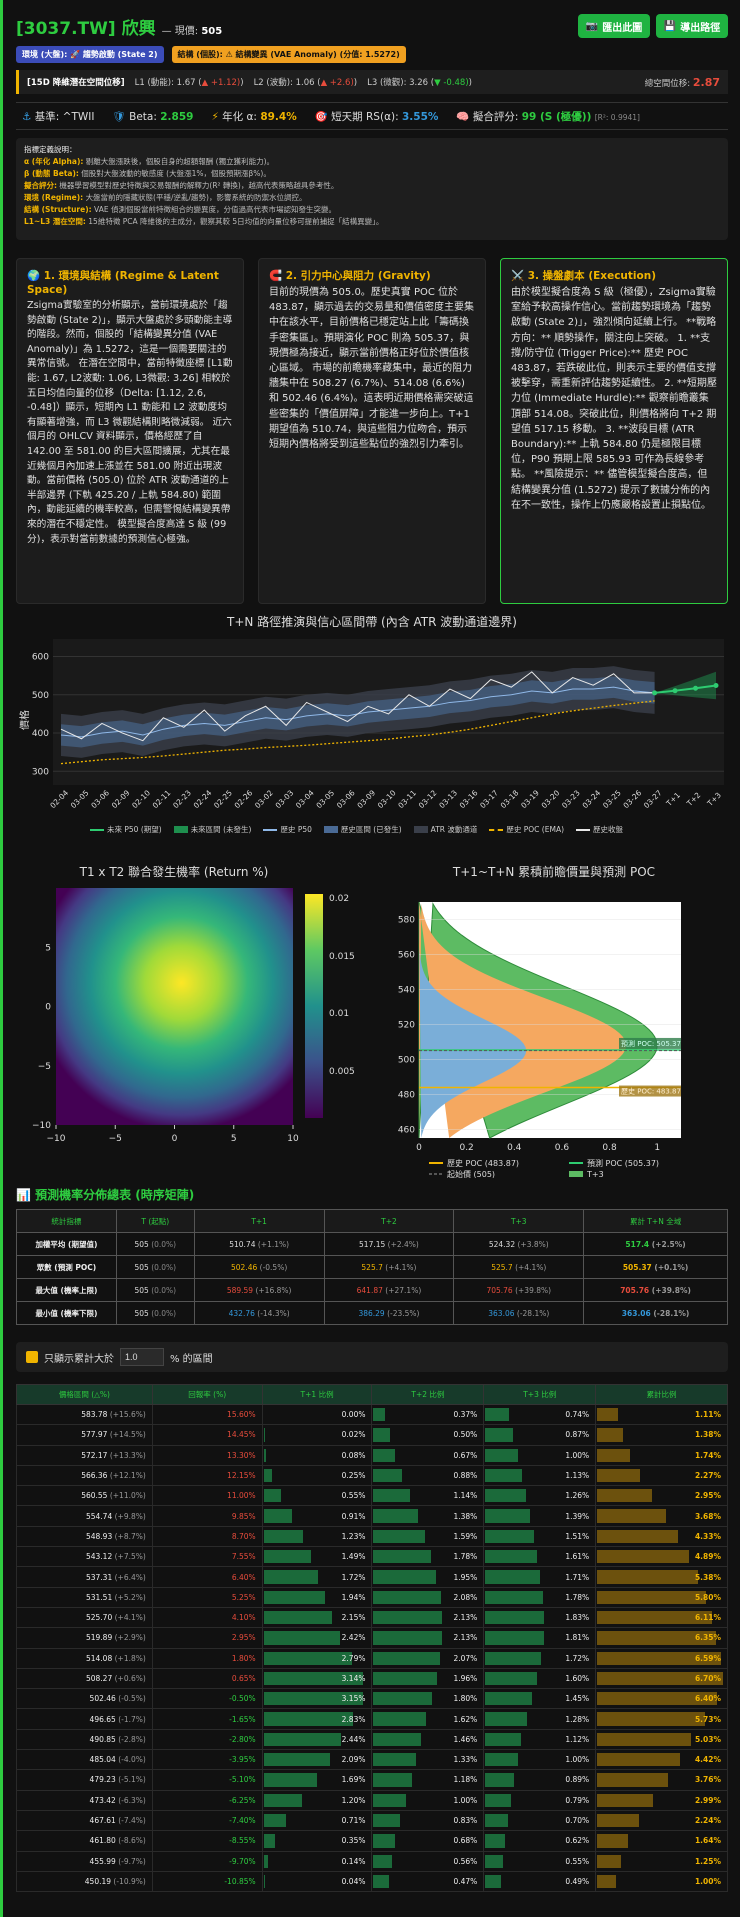  I want to click on filter-label: 只顯示累計大於, so click(79, 1359).